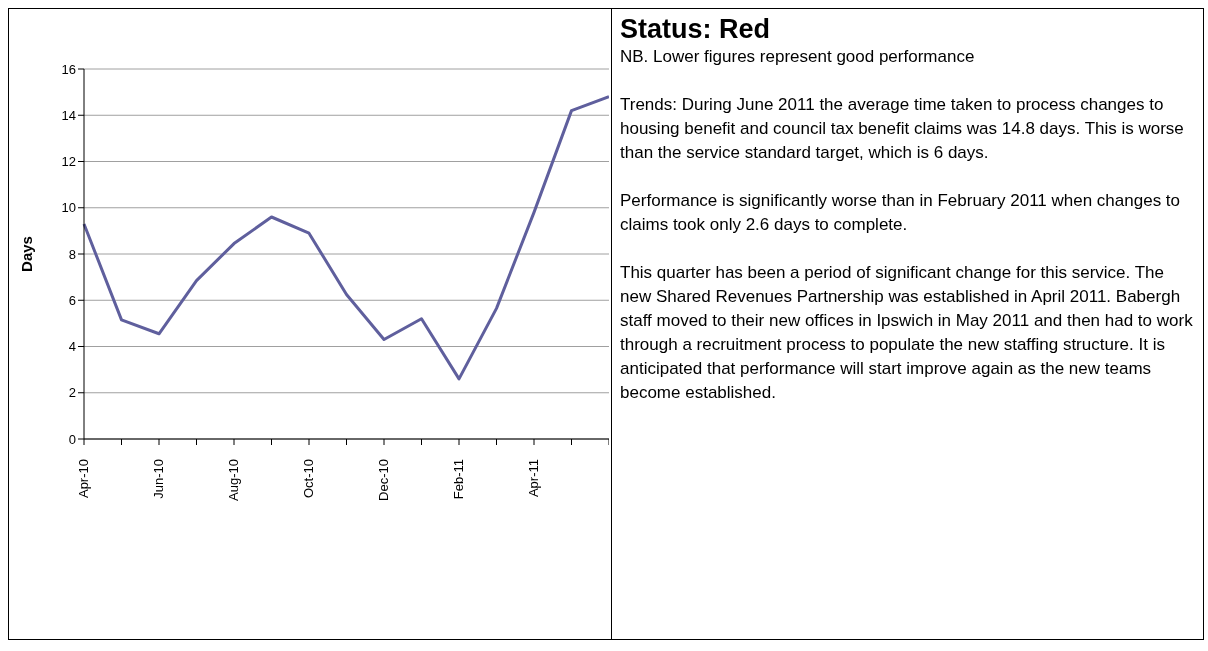  I want to click on y-tick-label: 10, so click(68, 208).